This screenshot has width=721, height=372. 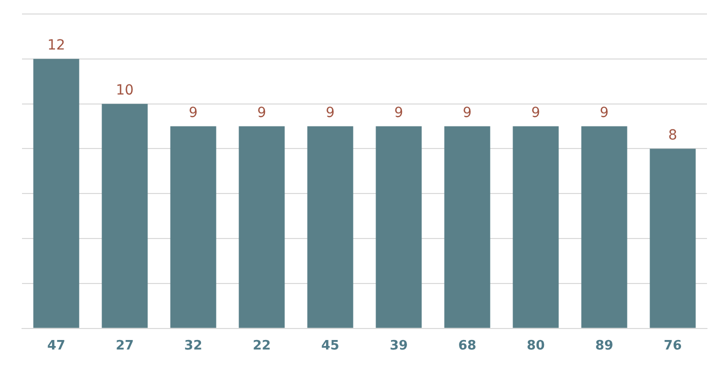 What do you see at coordinates (535, 346) in the screenshot?
I see `x-tick-label: 80` at bounding box center [535, 346].